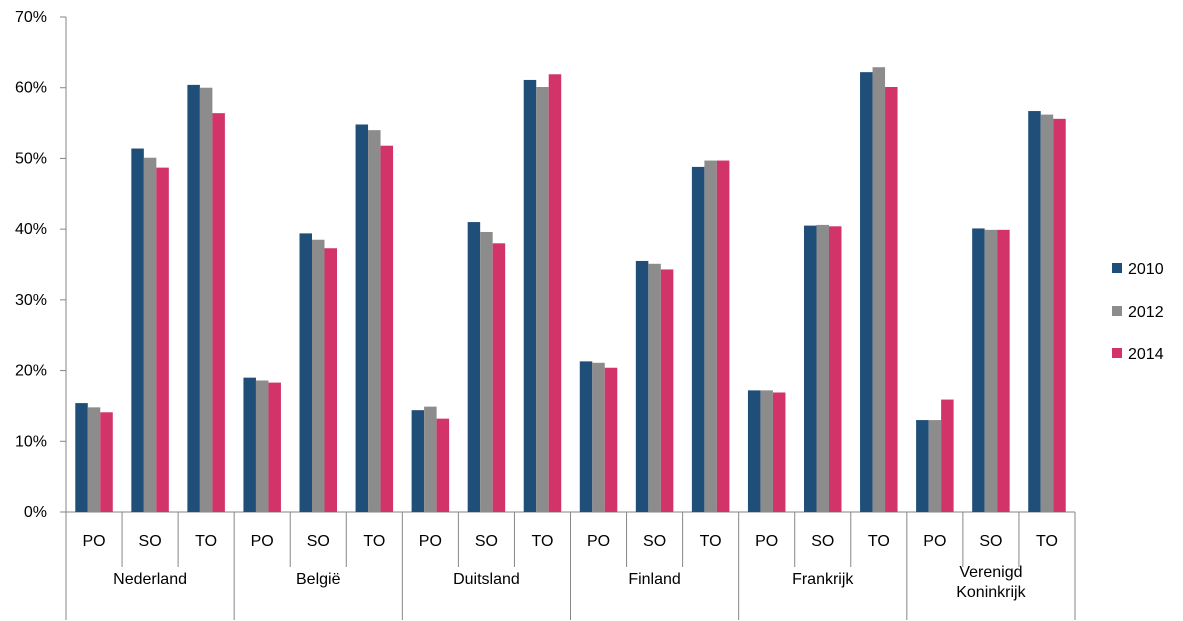 Image resolution: width=1183 pixels, height=621 pixels. Describe the element at coordinates (1117, 268) in the screenshot. I see `legend-swatch-2010` at that location.